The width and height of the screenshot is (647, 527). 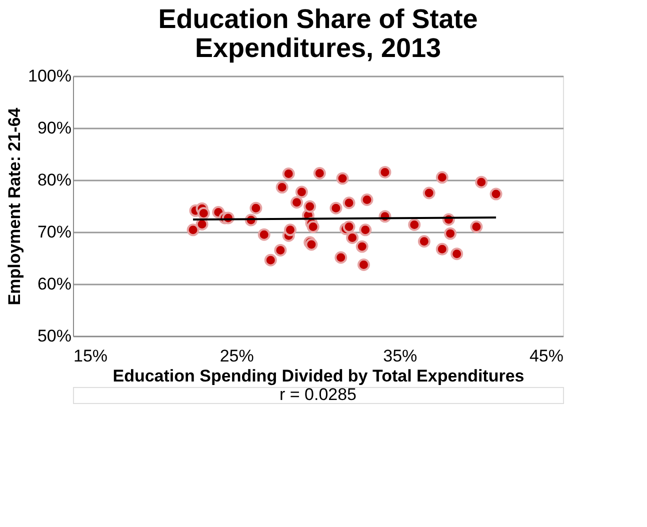 What do you see at coordinates (54, 232) in the screenshot?
I see `y-tick-label: 70%` at bounding box center [54, 232].